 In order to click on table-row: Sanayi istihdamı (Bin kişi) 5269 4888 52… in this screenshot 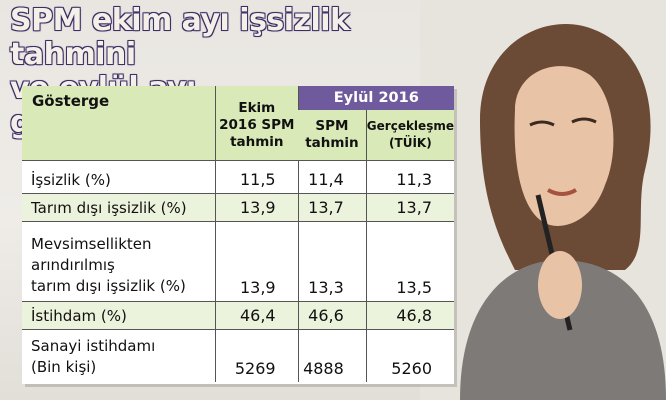, I will do `click(238, 355)`.